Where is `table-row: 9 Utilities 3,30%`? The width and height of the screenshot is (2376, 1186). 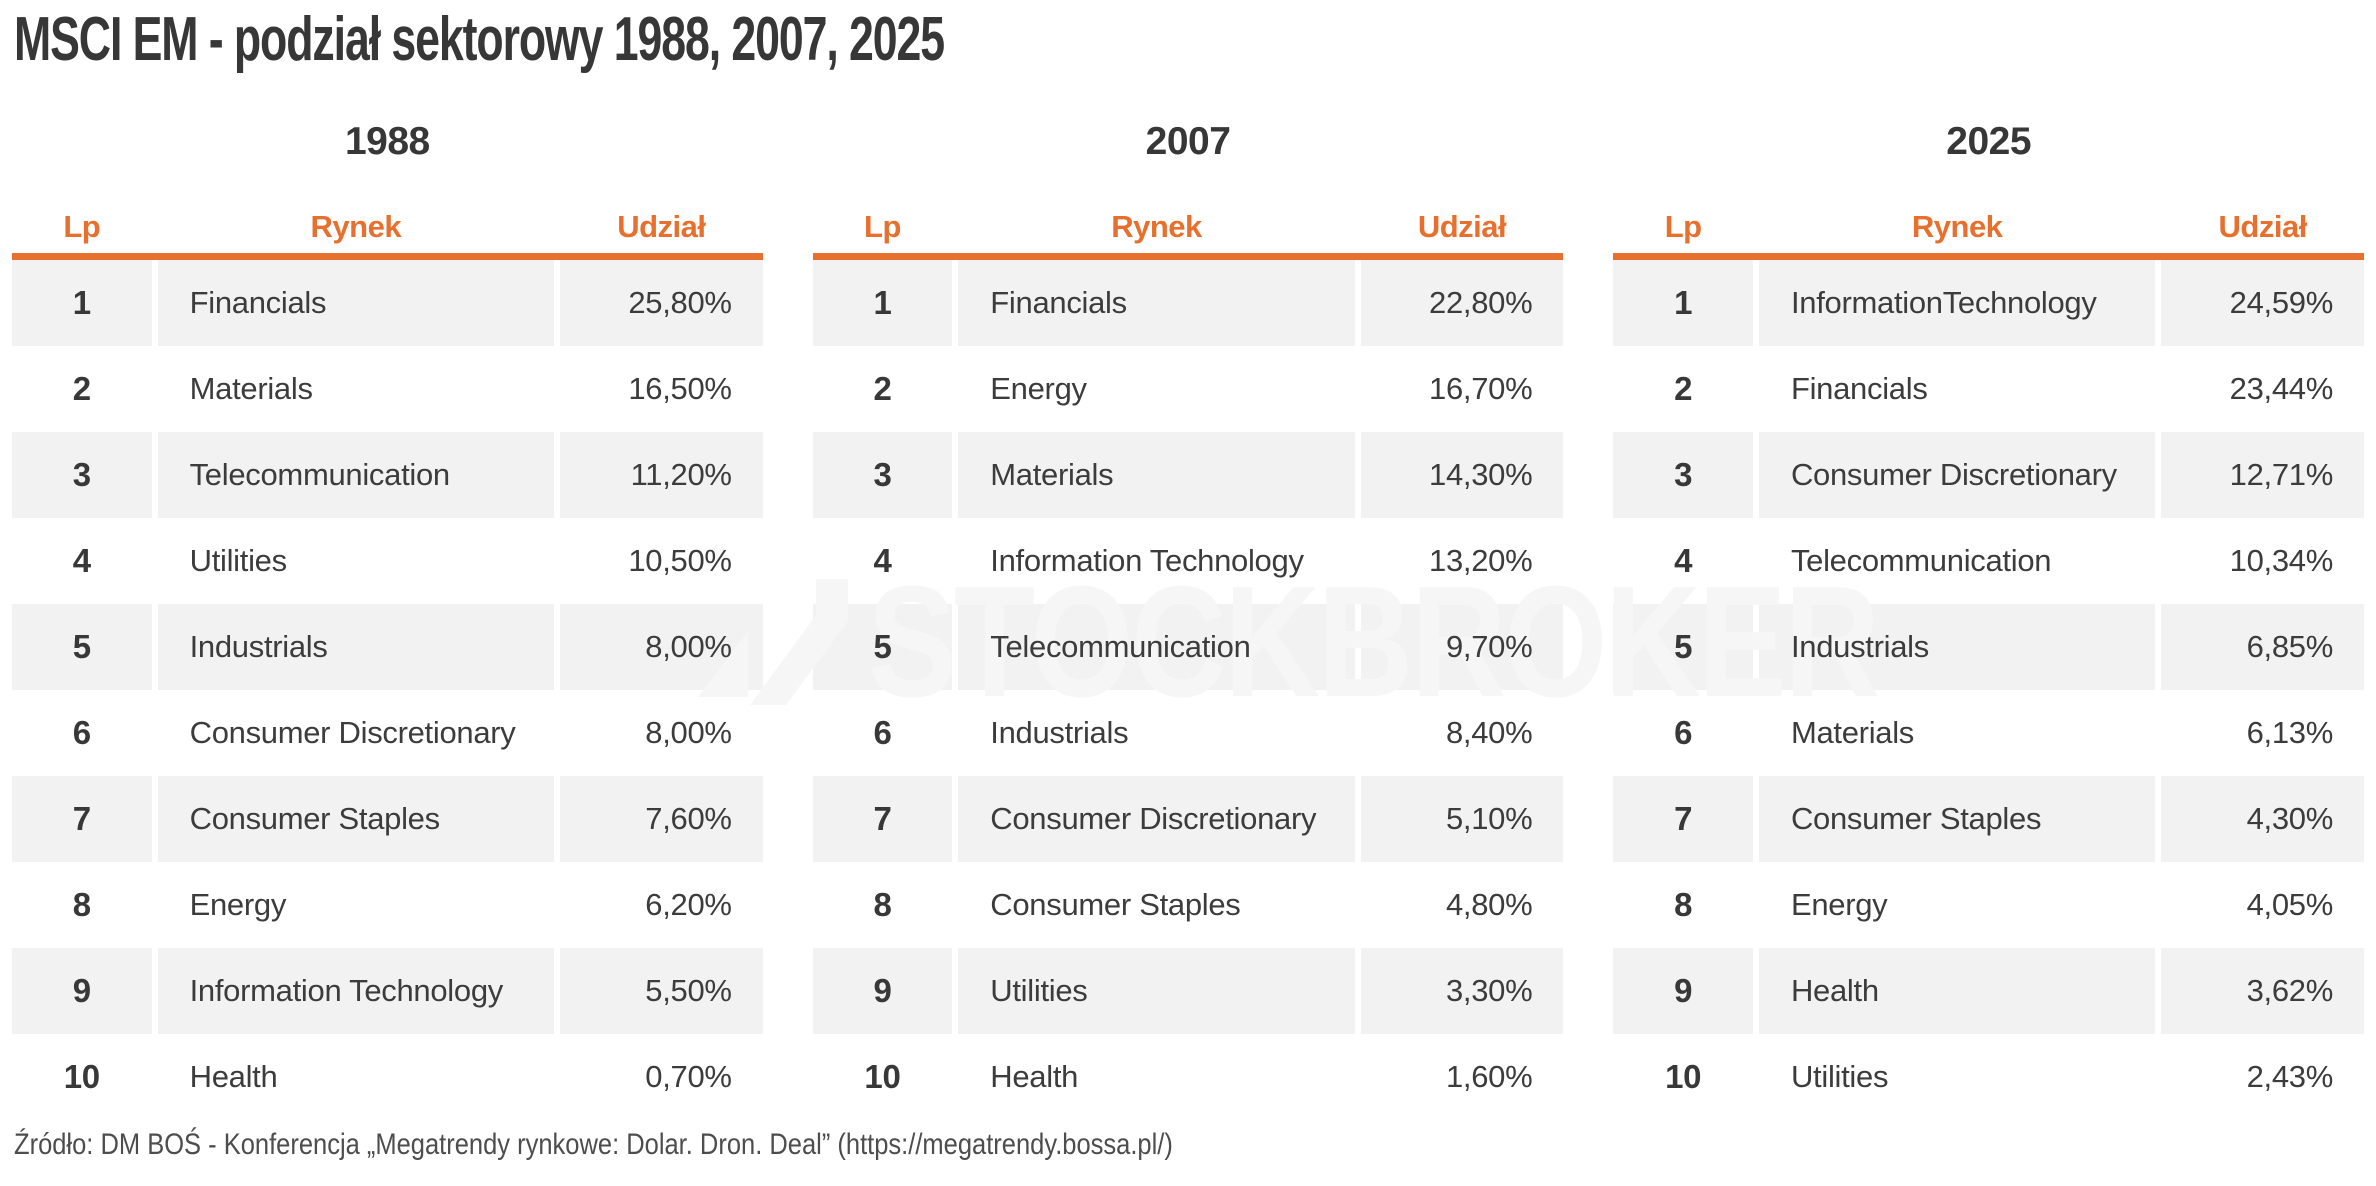
table-row: 9 Utilities 3,30% is located at coordinates (1188, 991).